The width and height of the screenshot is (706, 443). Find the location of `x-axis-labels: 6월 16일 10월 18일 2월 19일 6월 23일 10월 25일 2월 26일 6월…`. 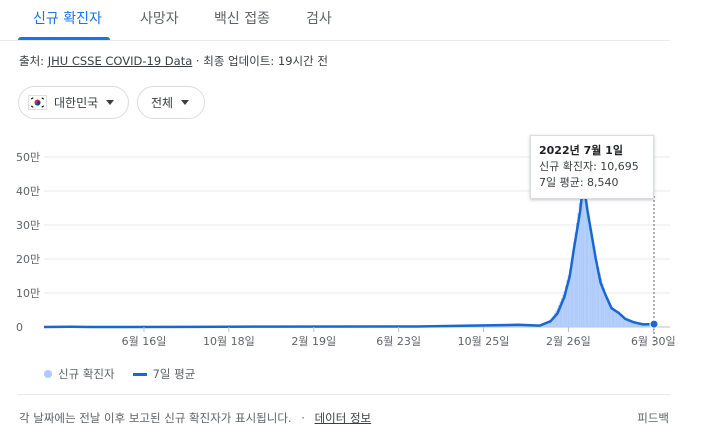

x-axis-labels: 6월 16일 10월 18일 2월 19일 6월 23일 10월 25일 2월 26일 6월… is located at coordinates (399, 337).